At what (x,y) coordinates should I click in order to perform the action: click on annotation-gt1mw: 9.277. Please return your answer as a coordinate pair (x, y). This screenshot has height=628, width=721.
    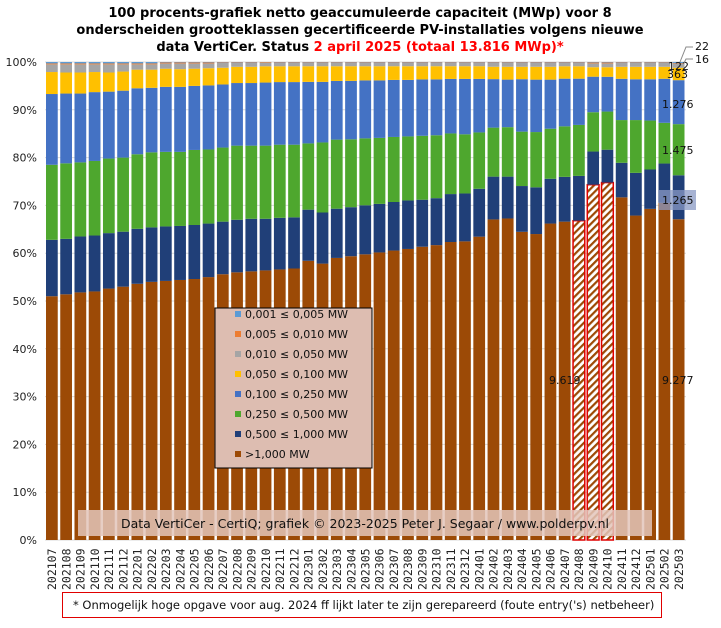
    Looking at the image, I should click on (678, 380).